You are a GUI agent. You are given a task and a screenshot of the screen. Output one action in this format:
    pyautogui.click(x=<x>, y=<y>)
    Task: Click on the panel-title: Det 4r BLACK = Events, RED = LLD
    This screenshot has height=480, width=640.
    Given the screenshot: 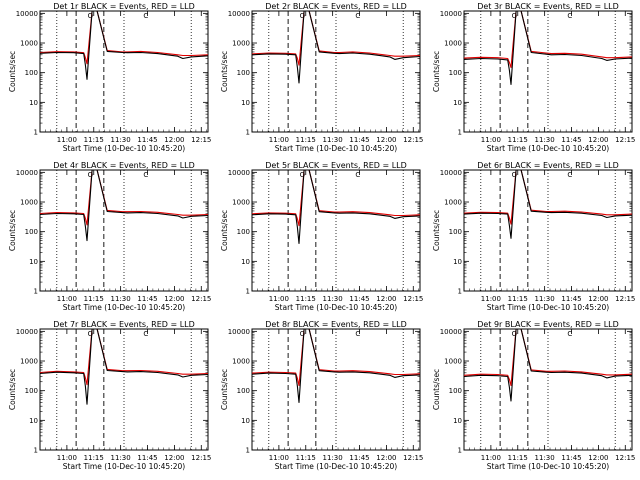 What is the action you would take?
    pyautogui.click(x=124, y=165)
    